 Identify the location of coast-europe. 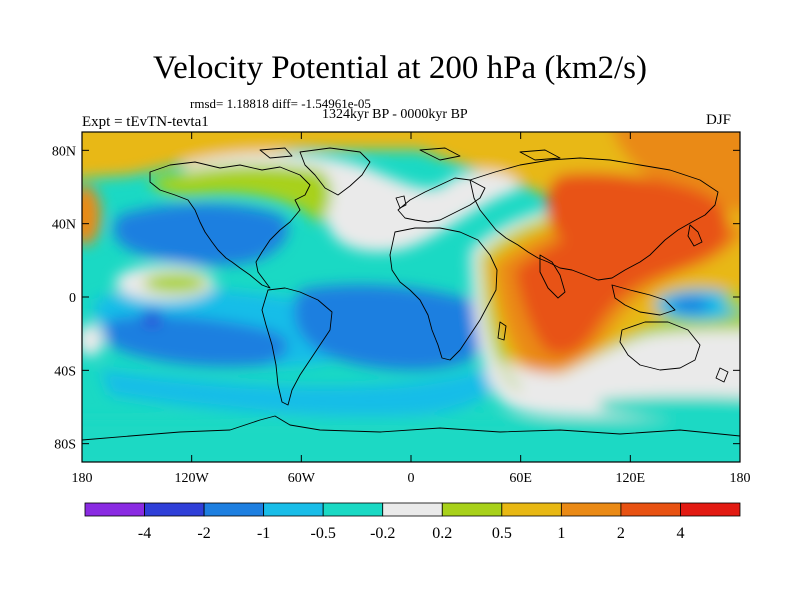
(441, 200).